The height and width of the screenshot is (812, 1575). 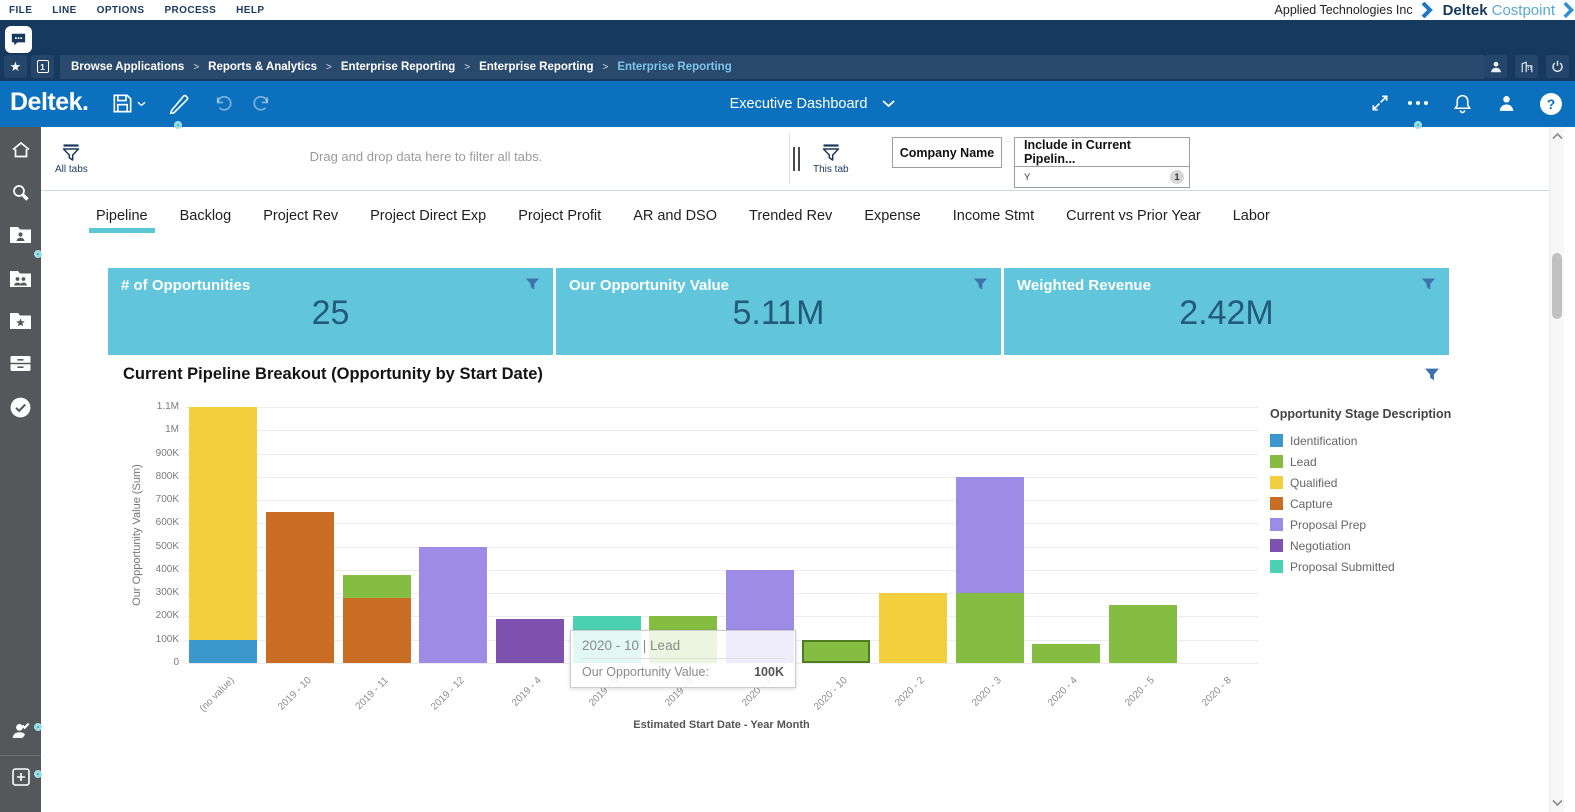 What do you see at coordinates (1251, 215) in the screenshot?
I see `tab-labor: Labor` at bounding box center [1251, 215].